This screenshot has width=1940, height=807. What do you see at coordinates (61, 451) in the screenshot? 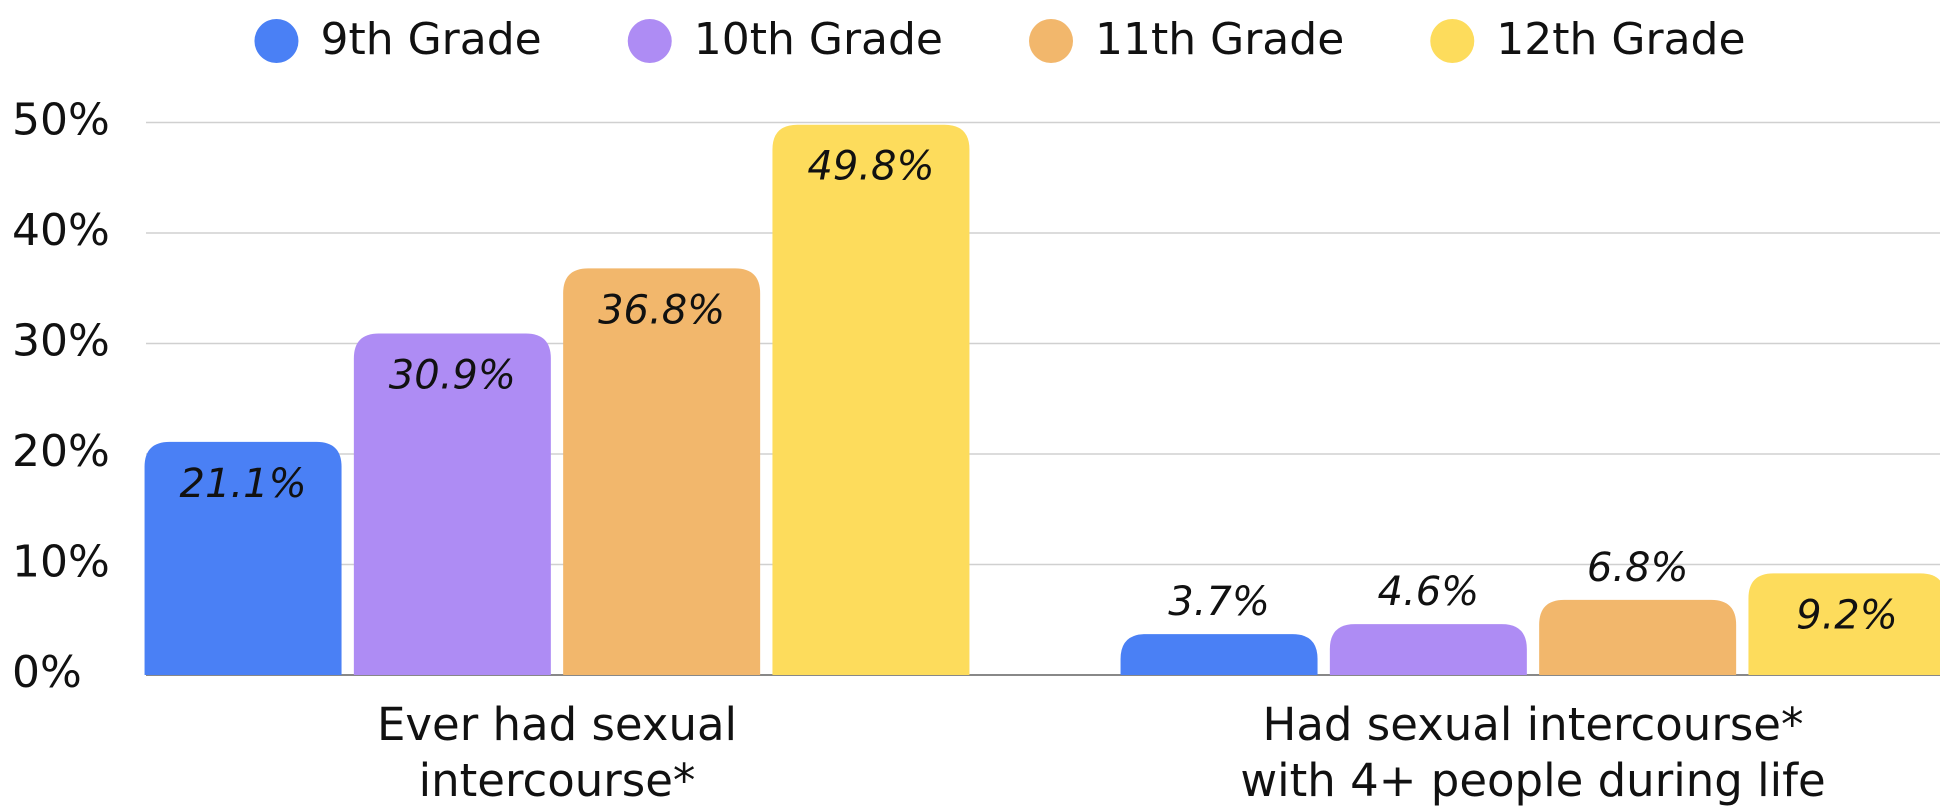
I see `y-tick-label: 20%` at bounding box center [61, 451].